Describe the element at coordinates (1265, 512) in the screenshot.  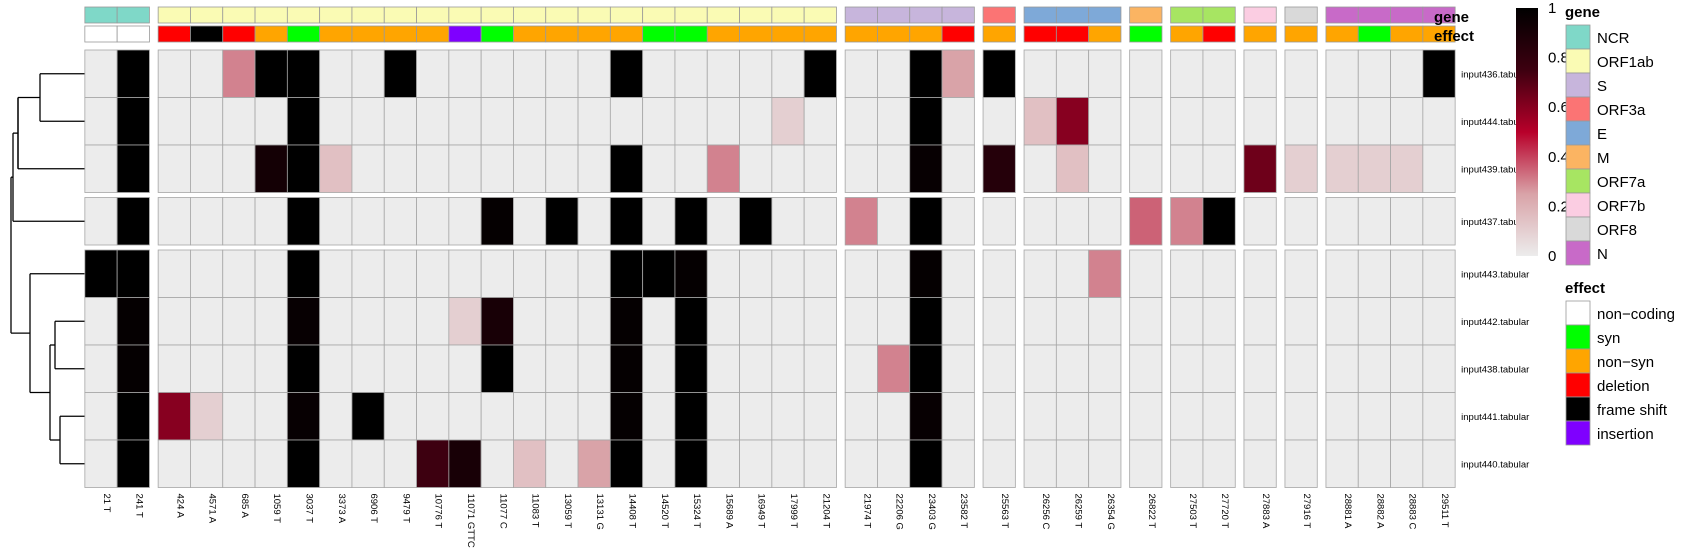
I see `column-label: 27883 A` at that location.